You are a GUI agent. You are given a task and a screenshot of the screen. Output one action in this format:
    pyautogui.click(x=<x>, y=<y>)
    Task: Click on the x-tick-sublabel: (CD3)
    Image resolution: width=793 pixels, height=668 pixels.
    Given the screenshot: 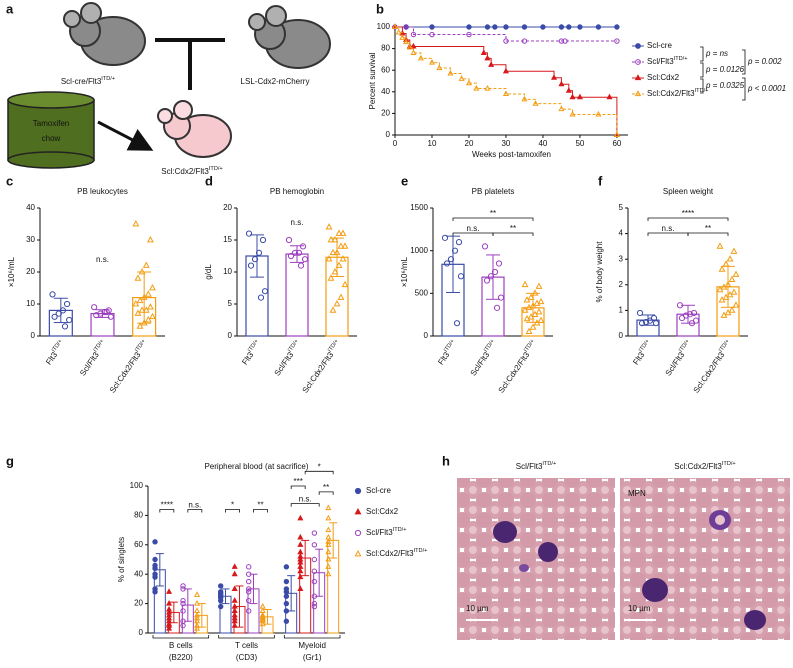 What is the action you would take?
    pyautogui.click(x=247, y=657)
    